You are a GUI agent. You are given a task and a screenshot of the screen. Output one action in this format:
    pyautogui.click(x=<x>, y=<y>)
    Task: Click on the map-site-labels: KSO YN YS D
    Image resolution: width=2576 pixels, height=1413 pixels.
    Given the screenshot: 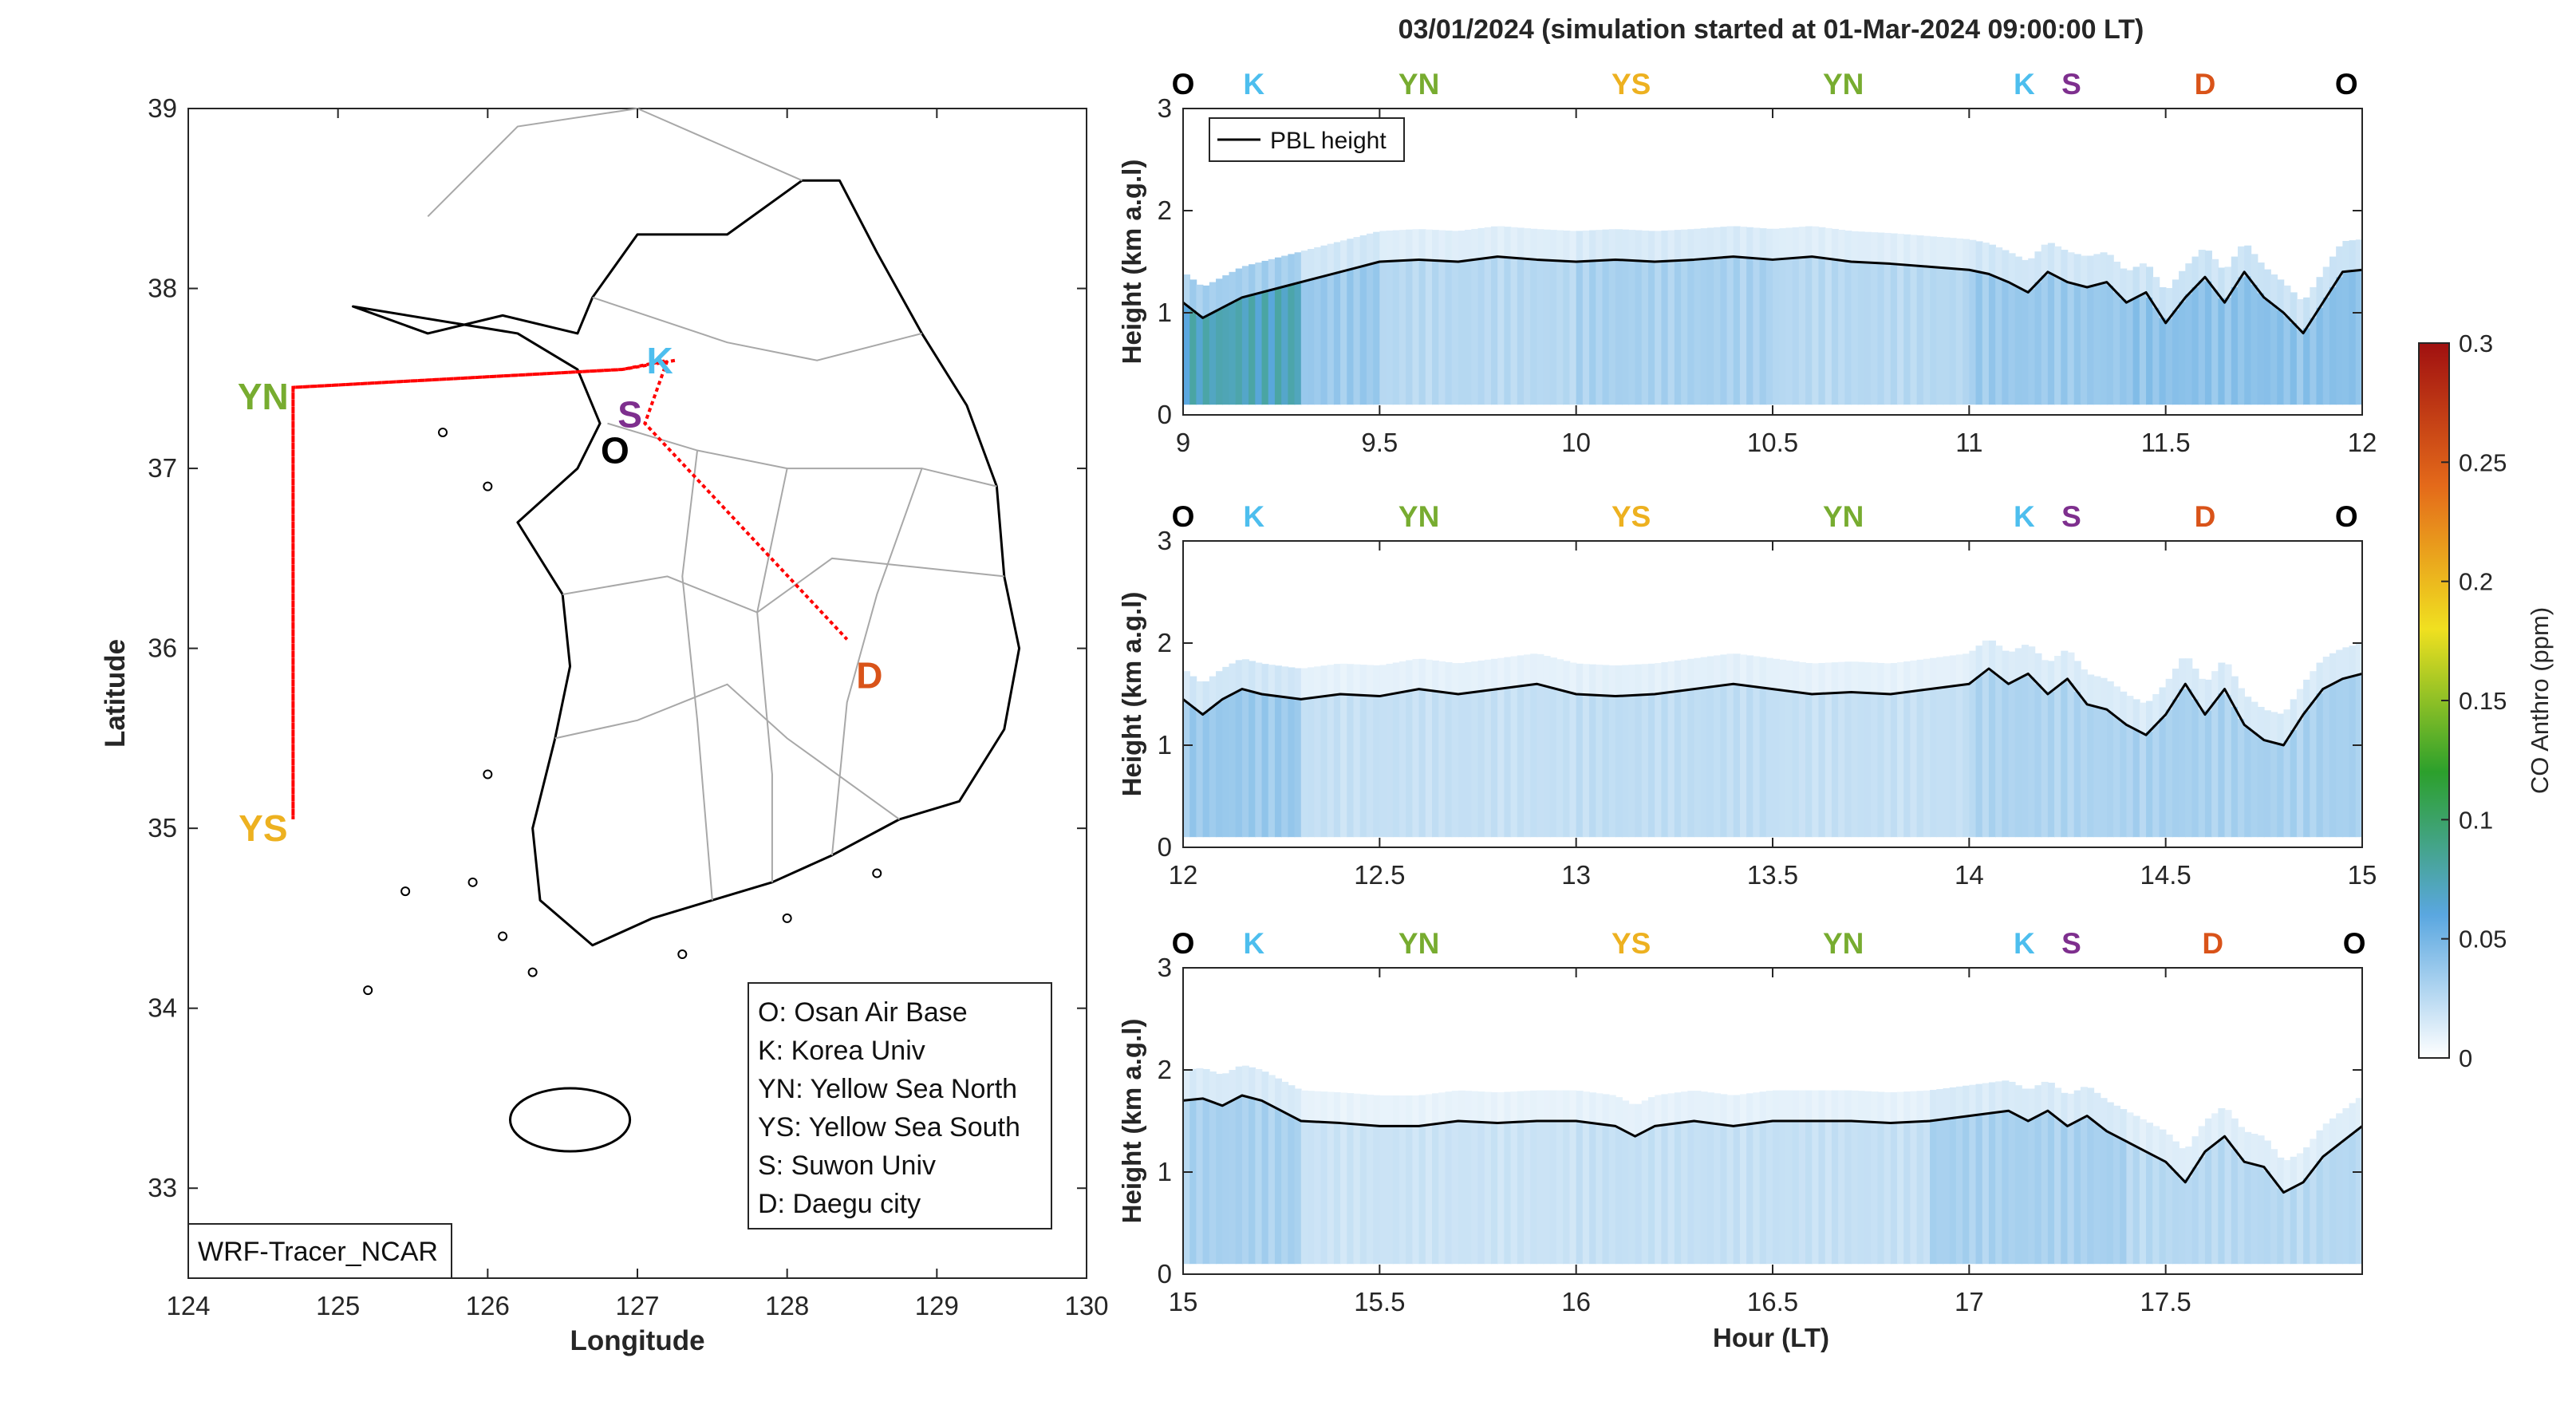 What is the action you would take?
    pyautogui.click(x=561, y=594)
    